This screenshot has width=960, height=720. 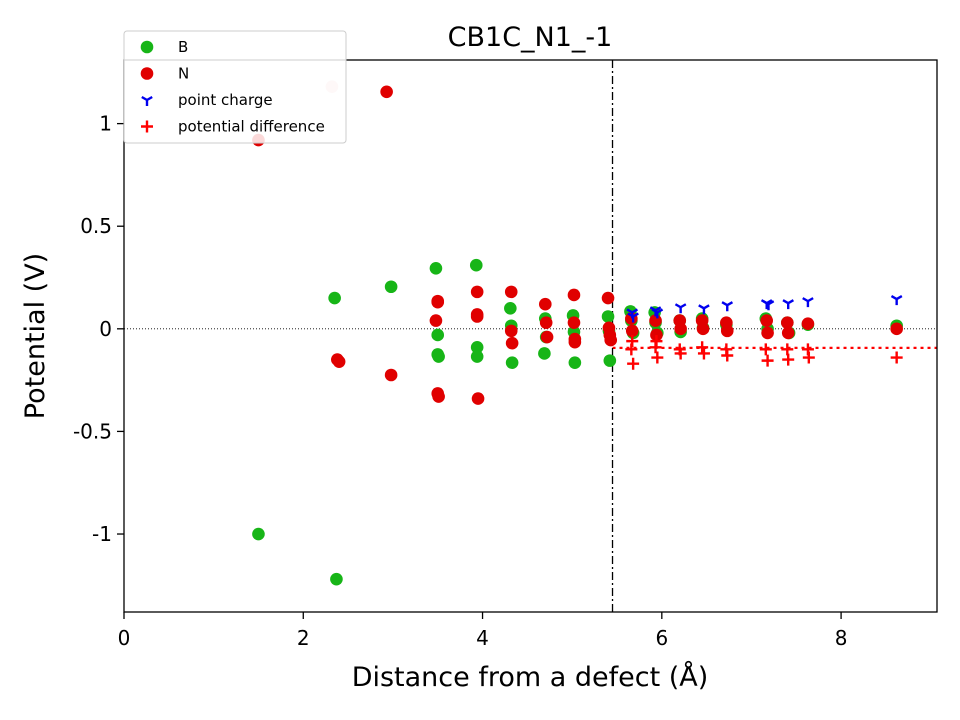 What do you see at coordinates (147, 100) in the screenshot?
I see `legend-marker-point-charge` at bounding box center [147, 100].